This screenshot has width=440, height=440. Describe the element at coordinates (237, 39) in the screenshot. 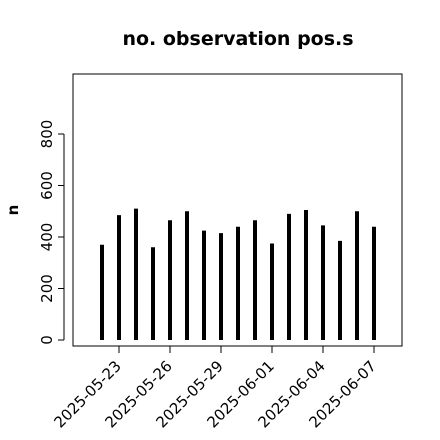

I see `chart-title: no. observation pos.s` at that location.